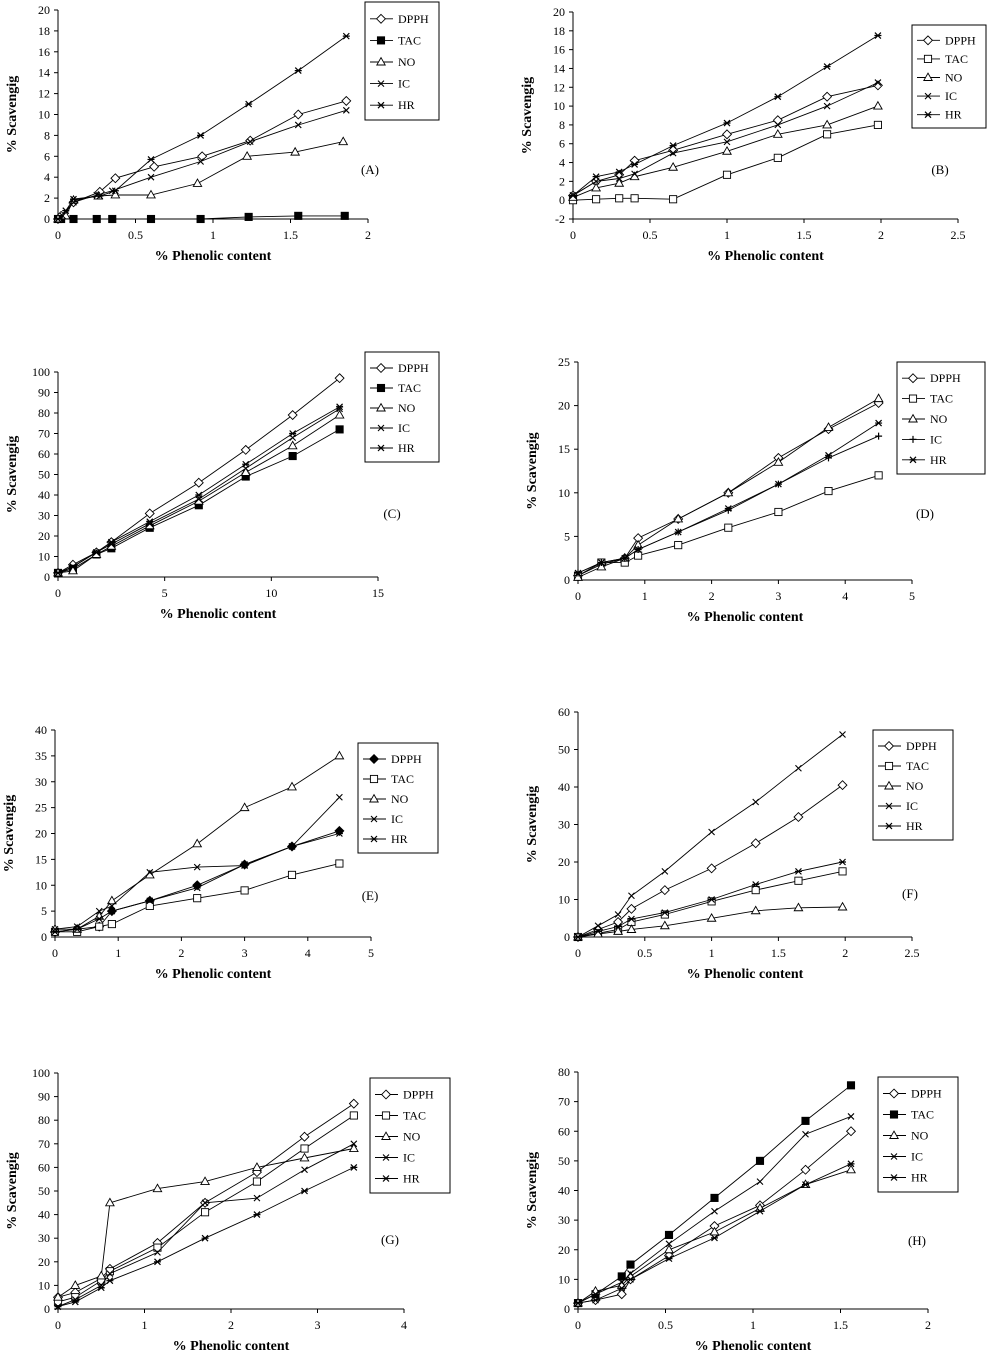  I want to click on y-tick-label: 10, so click(564, 493).